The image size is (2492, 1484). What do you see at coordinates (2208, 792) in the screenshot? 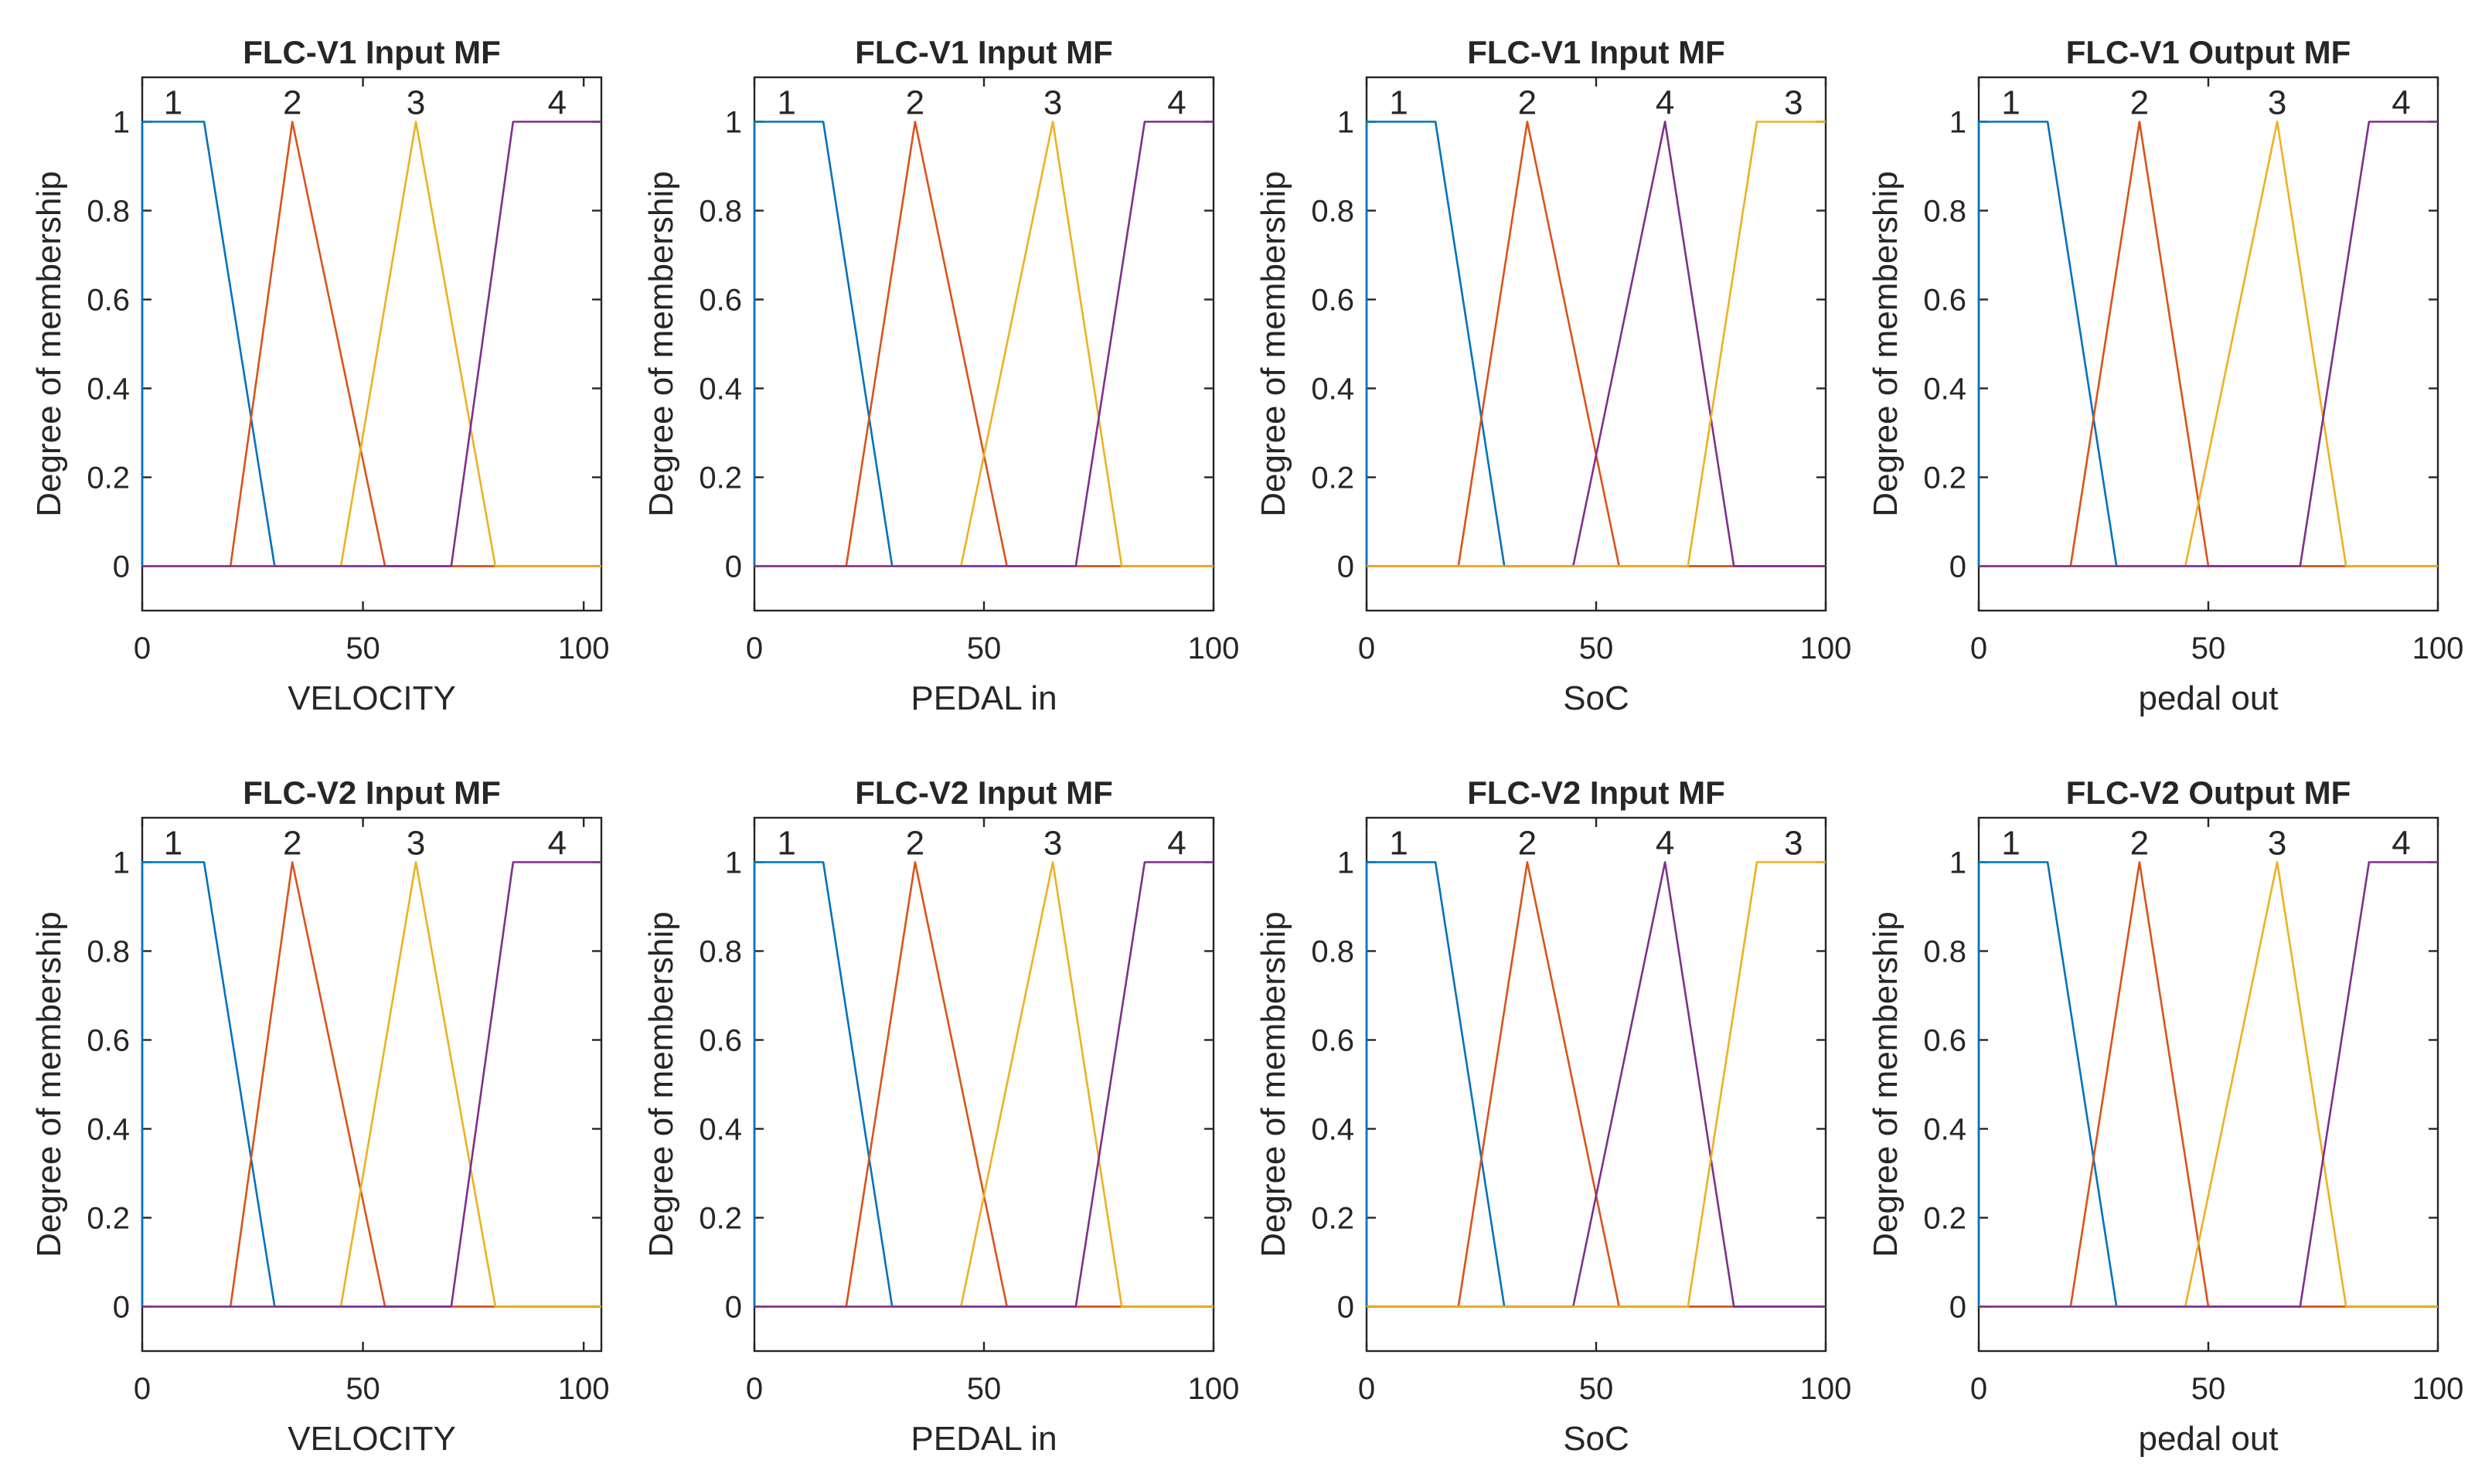
I see `chart-title: FLC-V2 Output MF` at bounding box center [2208, 792].